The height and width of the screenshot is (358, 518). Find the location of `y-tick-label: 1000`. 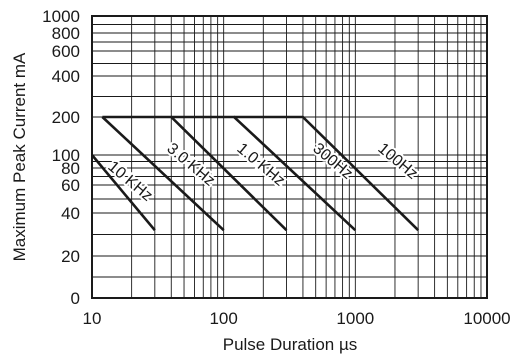

y-tick-label: 1000 is located at coordinates (61, 16).